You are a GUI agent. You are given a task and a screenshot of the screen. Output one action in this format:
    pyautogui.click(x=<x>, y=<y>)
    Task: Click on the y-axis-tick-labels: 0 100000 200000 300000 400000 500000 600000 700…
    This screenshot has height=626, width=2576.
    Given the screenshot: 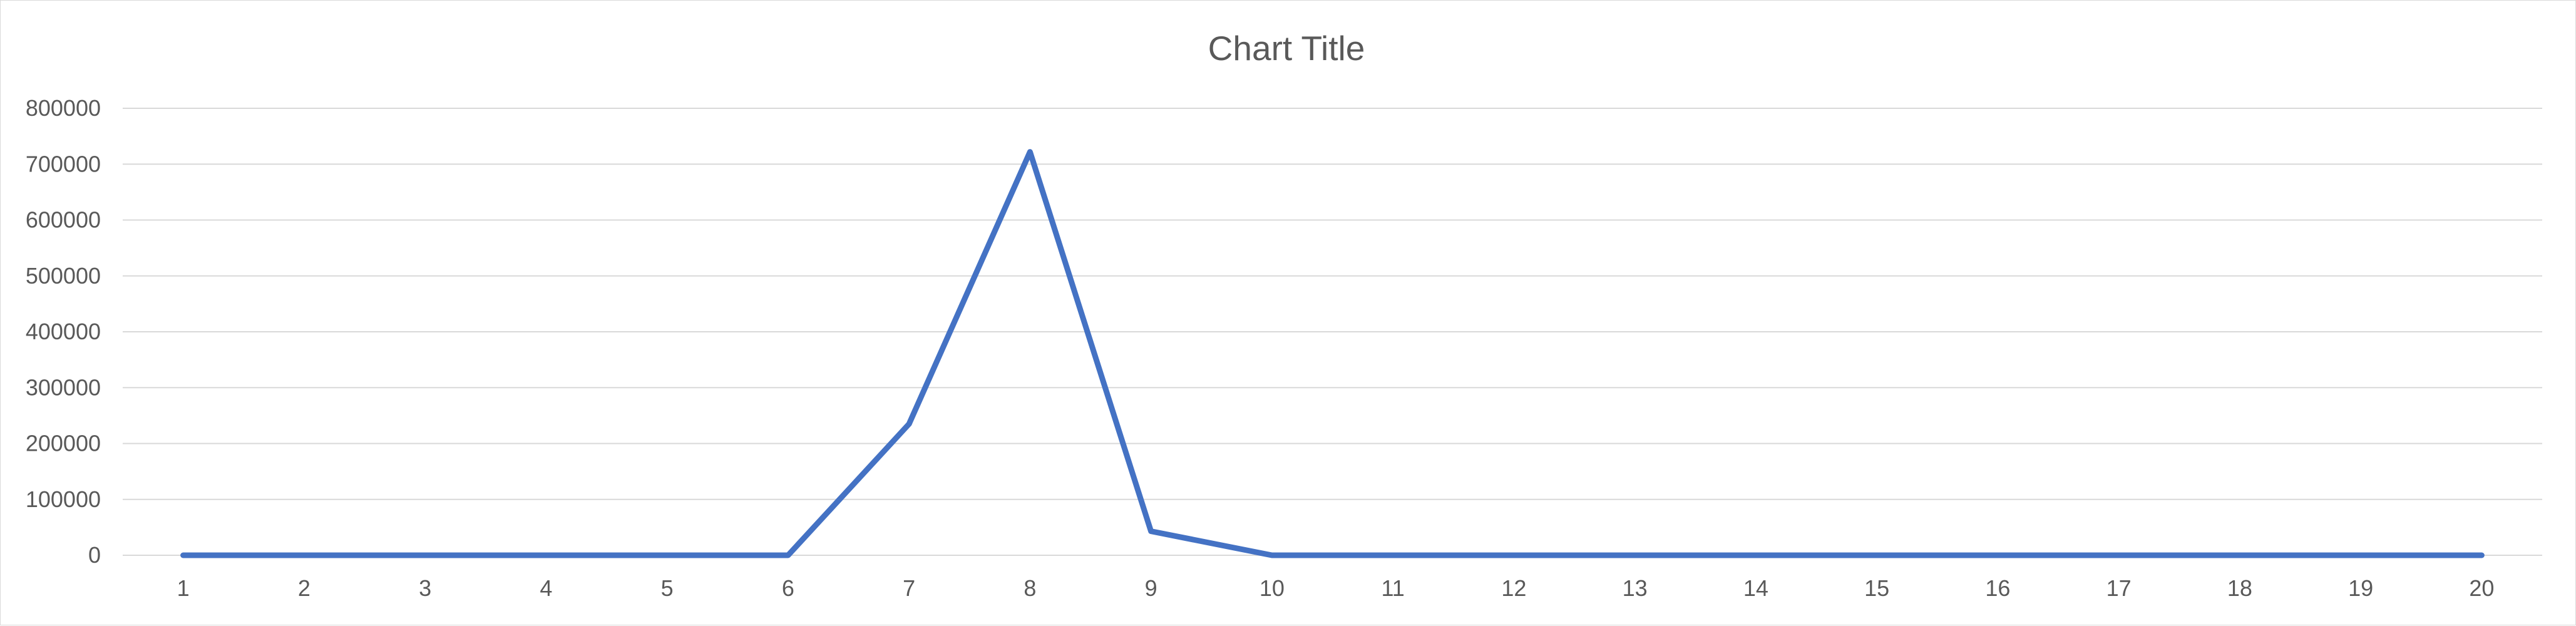 What is the action you would take?
    pyautogui.click(x=63, y=331)
    